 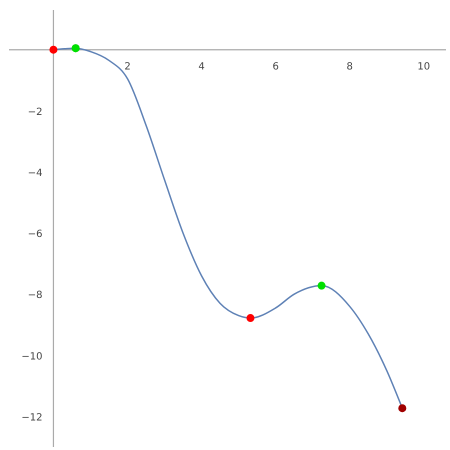 What do you see at coordinates (127, 67) in the screenshot?
I see `x-tick-label: 2` at bounding box center [127, 67].